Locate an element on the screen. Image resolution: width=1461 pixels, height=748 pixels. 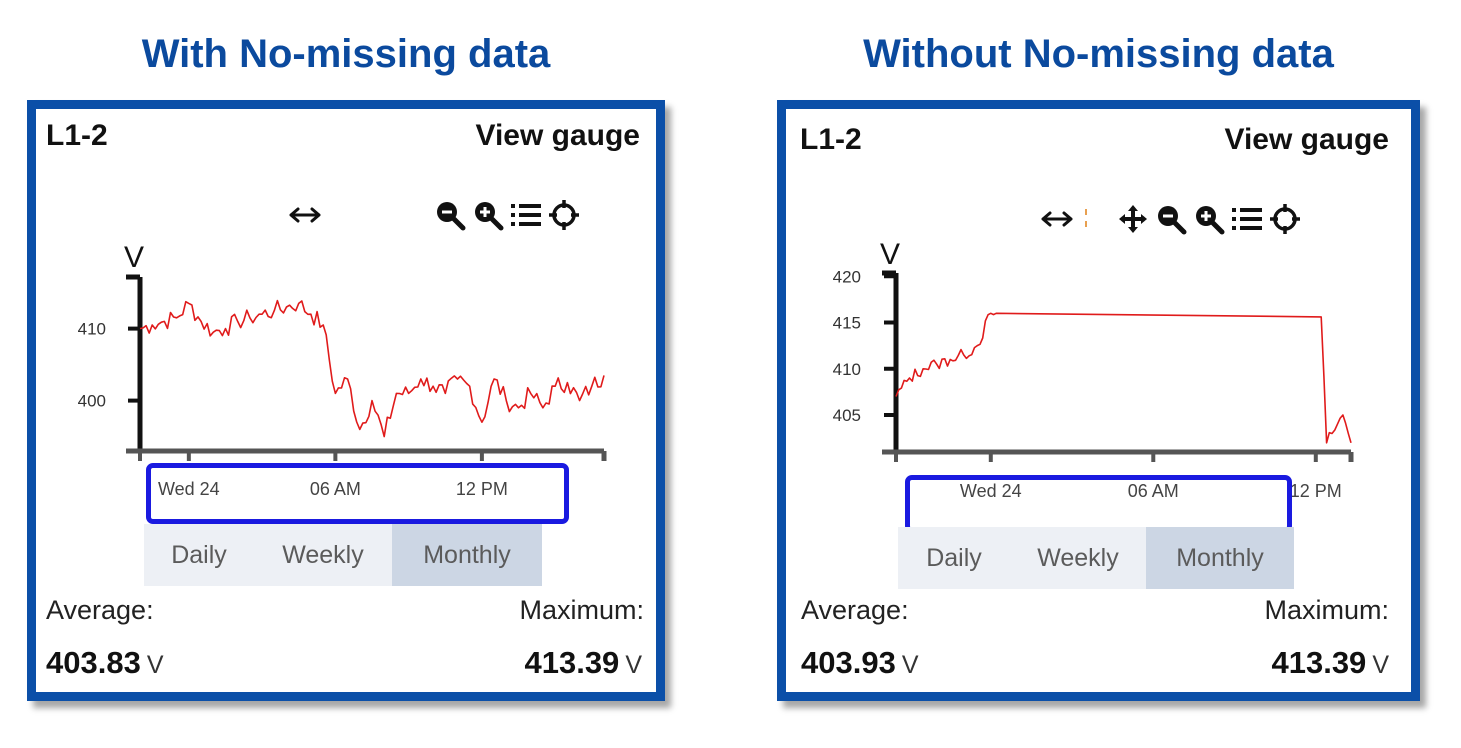
voltage-chart: V 400 410 Wed 24 06 AM 12 PM is located at coordinates (342, 370).